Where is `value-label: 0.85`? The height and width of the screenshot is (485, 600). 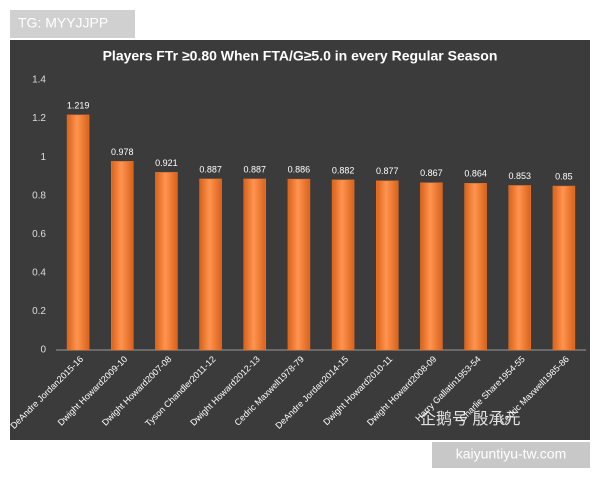 value-label: 0.85 is located at coordinates (564, 176).